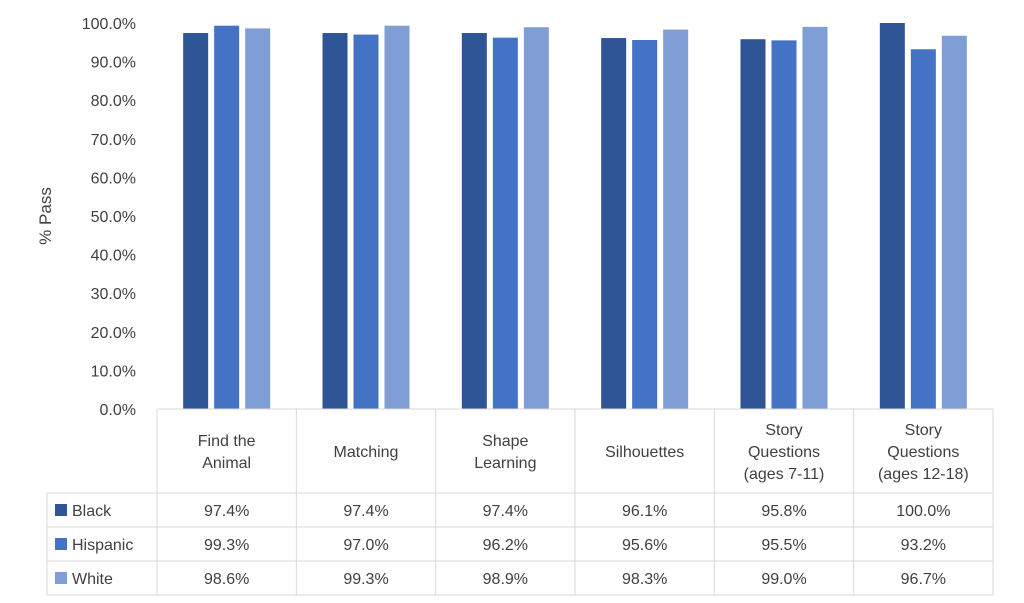 This screenshot has width=1024, height=603. I want to click on category-label: (ages 7-11), so click(784, 474).